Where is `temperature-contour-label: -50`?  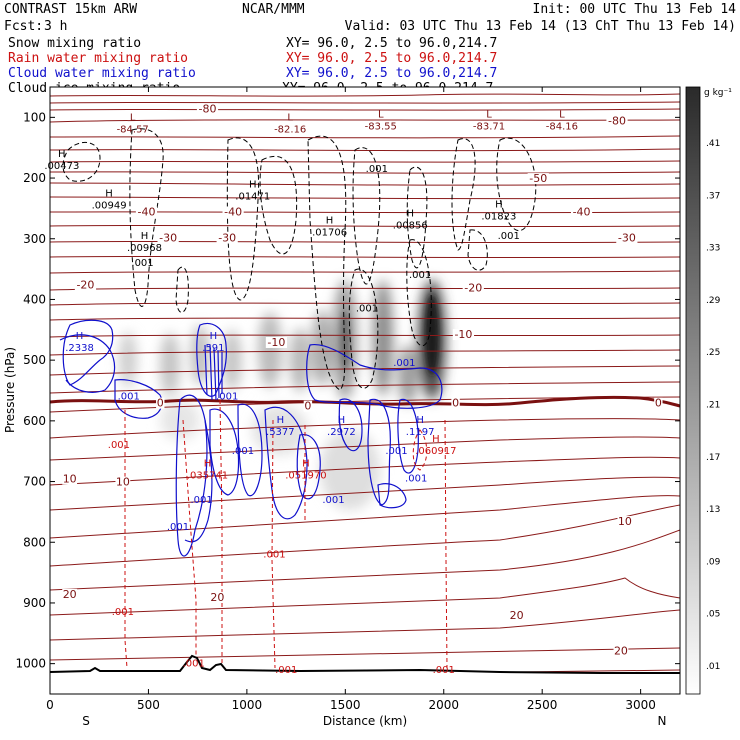
temperature-contour-label: -50 is located at coordinates (538, 178).